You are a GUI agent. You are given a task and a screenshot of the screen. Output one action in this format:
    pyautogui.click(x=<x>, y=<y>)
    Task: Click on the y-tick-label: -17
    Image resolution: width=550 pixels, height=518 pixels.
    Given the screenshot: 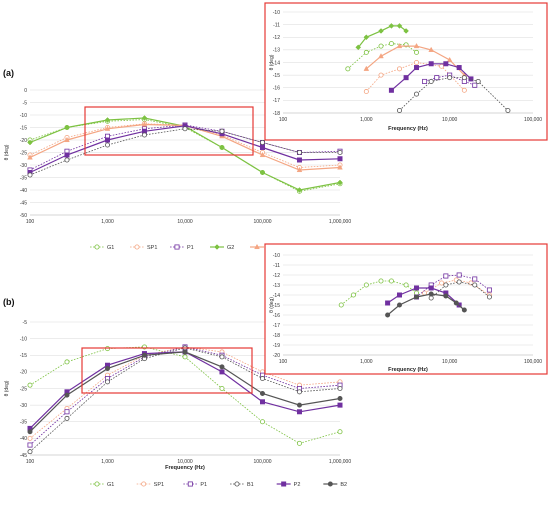 What is the action you would take?
    pyautogui.click(x=276, y=101)
    